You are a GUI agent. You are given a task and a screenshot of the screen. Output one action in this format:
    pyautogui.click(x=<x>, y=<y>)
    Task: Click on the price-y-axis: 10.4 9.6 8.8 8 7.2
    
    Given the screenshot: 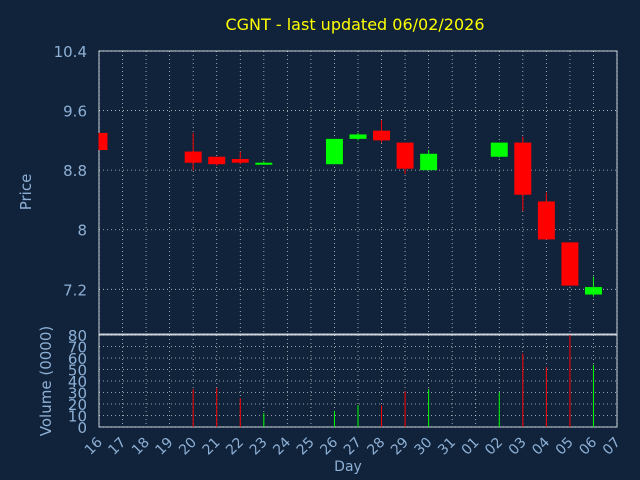 What is the action you would take?
    pyautogui.click(x=70, y=171)
    